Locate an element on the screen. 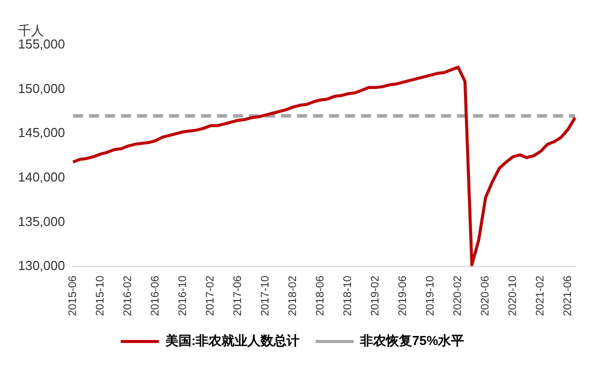  x-tick-label: 2015-10 is located at coordinates (100, 296).